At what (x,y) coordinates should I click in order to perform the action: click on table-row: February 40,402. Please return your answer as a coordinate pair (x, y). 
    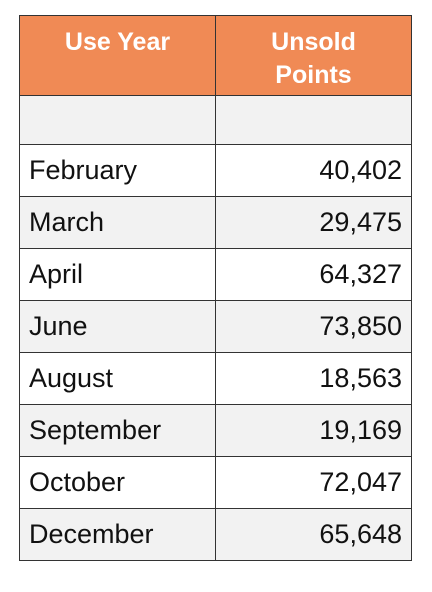
    Looking at the image, I should click on (215, 170).